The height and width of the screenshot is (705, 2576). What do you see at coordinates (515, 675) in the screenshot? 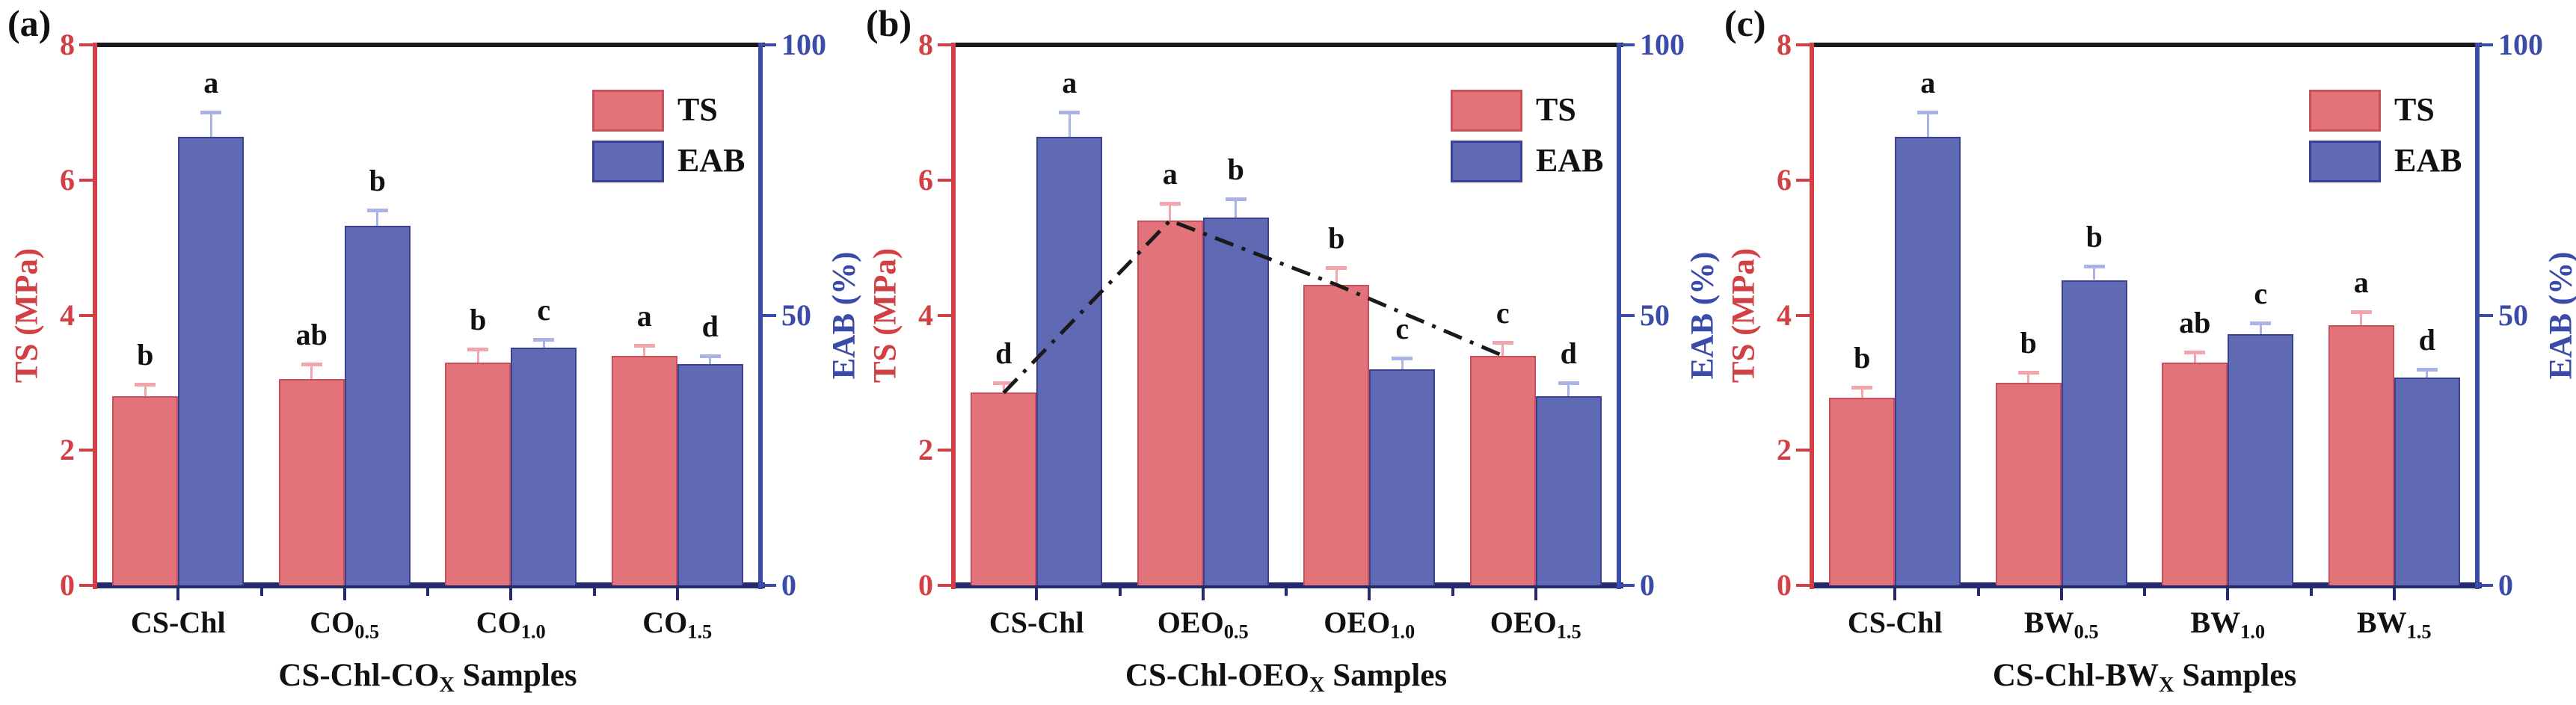
I see `x-axis-title-suffix: Samples` at bounding box center [515, 675].